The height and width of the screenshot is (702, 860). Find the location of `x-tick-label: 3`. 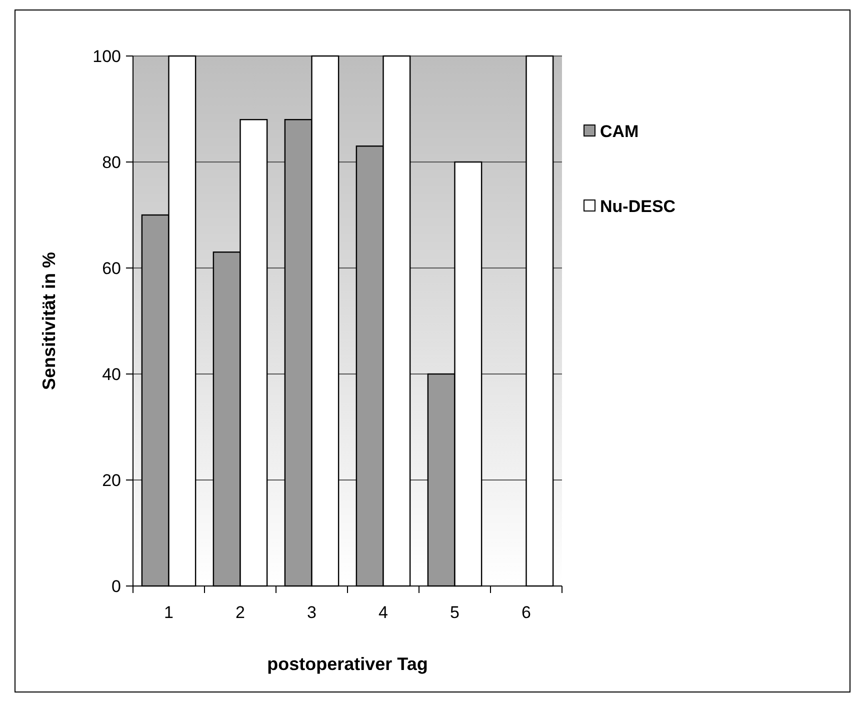

x-tick-label: 3 is located at coordinates (311, 612).